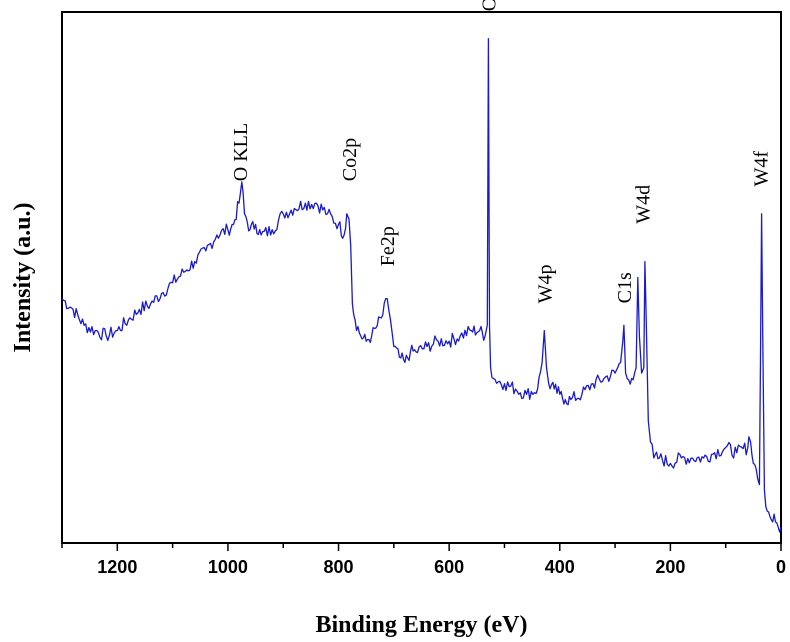  Describe the element at coordinates (117, 567) in the screenshot. I see `x-tick-label: 1200` at that location.